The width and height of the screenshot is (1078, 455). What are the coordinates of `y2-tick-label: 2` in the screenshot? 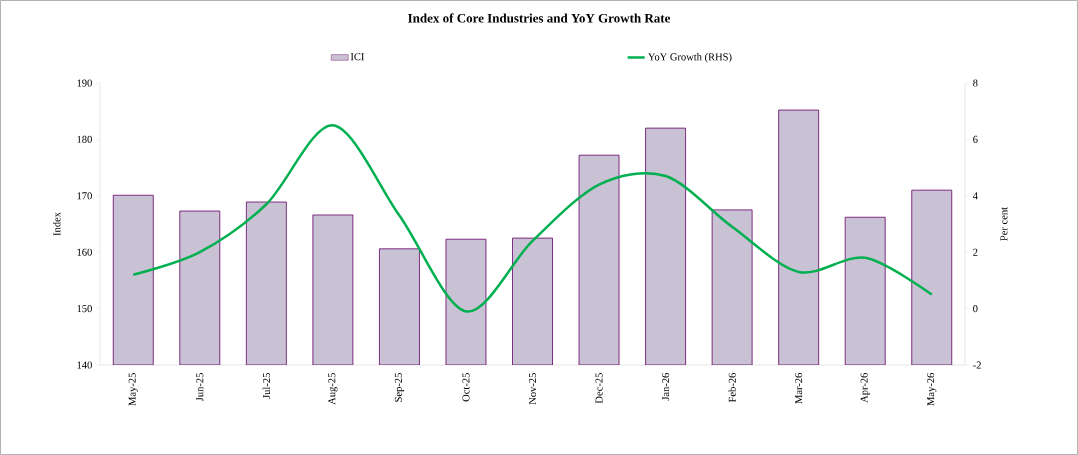 It's located at (975, 252).